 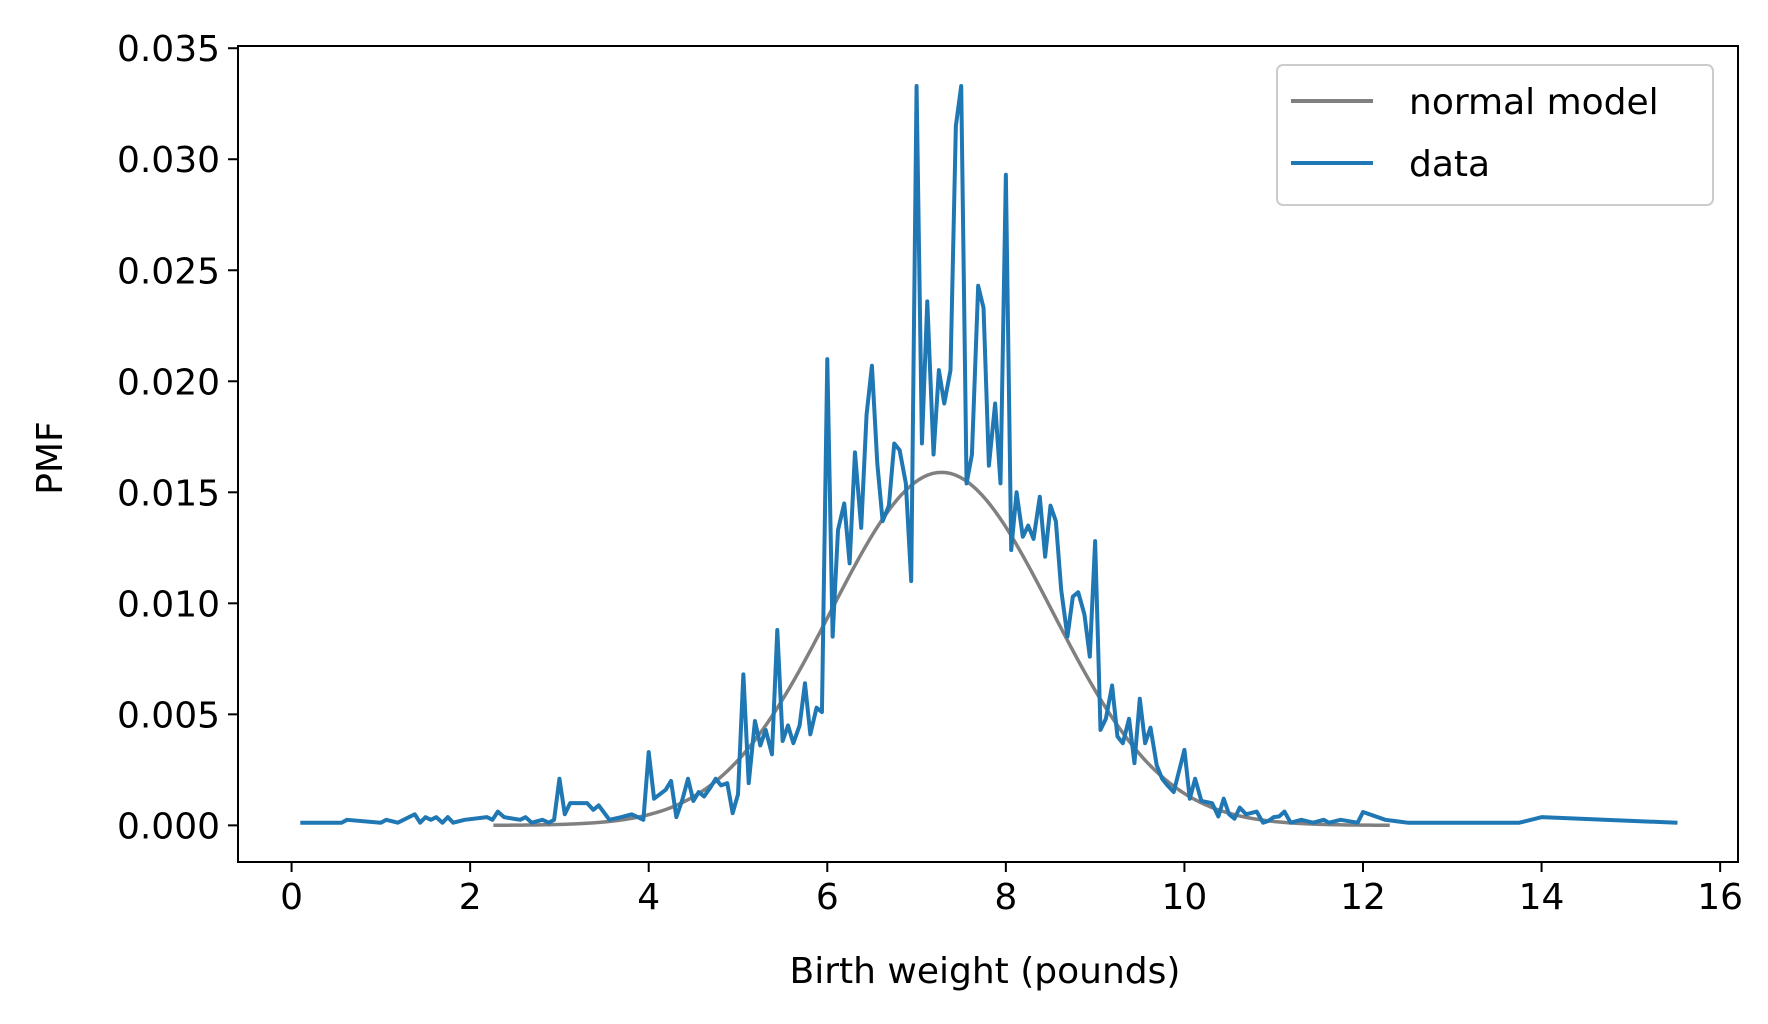 What do you see at coordinates (177, 438) in the screenshot?
I see `y-axis: 0.000 0.005 0.010 0.015 0.020 0.025 0.030 0.035` at bounding box center [177, 438].